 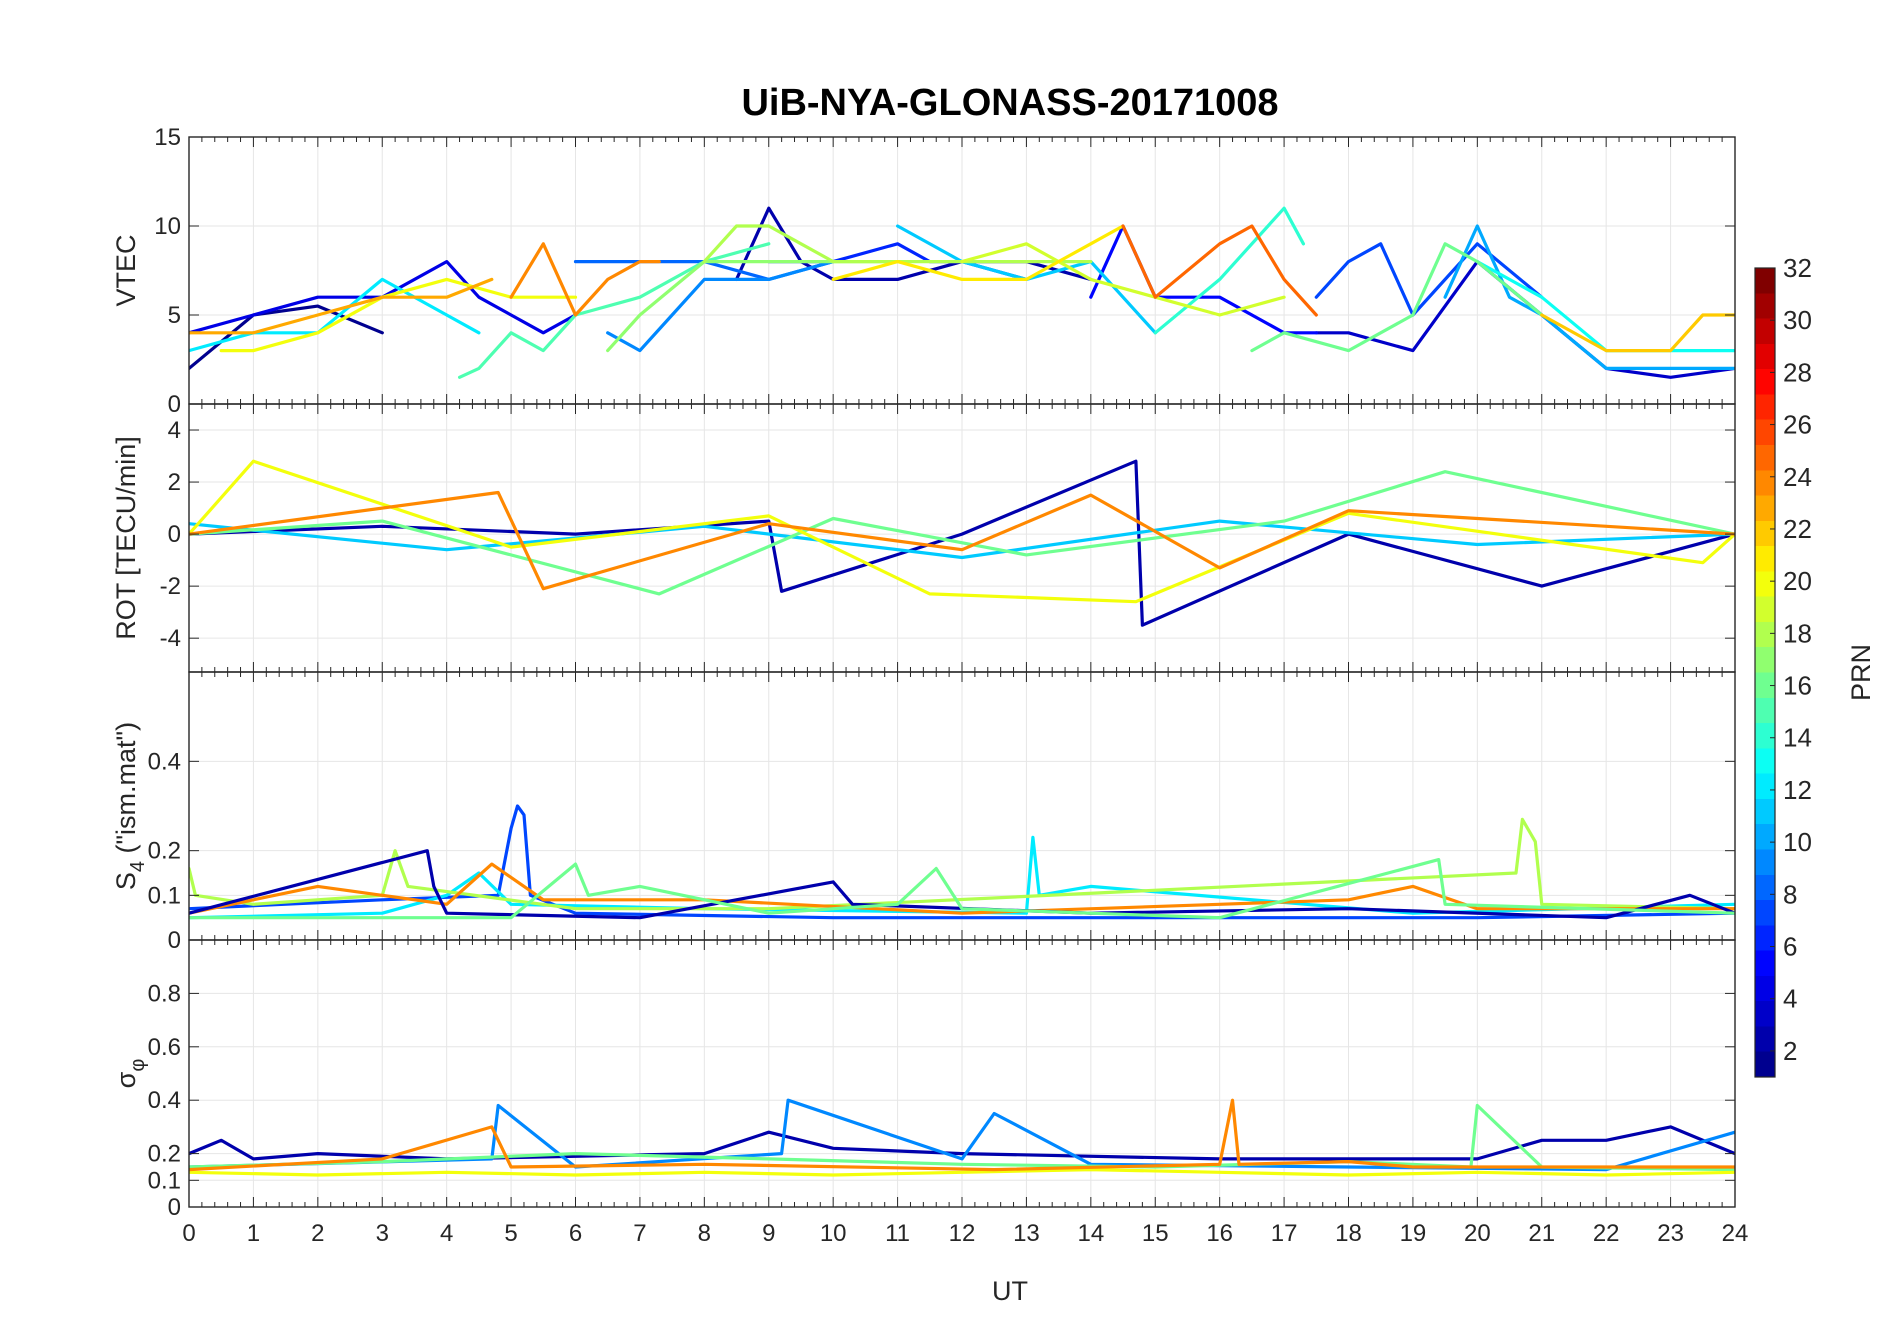 What do you see at coordinates (164, 1047) in the screenshot?
I see `y-tick-label: 0.6` at bounding box center [164, 1047].